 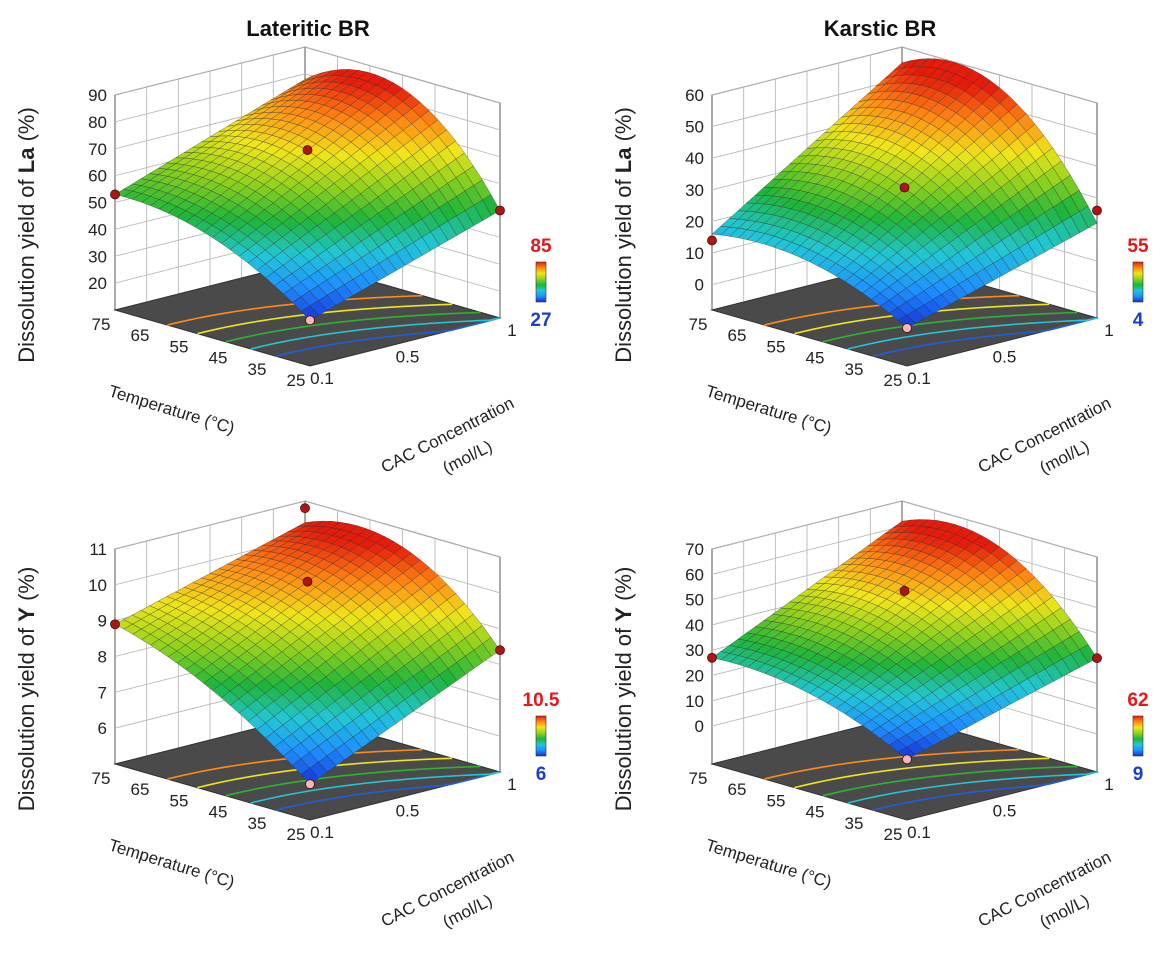 What do you see at coordinates (541, 246) in the screenshot?
I see `colorbar-max-label: 85` at bounding box center [541, 246].